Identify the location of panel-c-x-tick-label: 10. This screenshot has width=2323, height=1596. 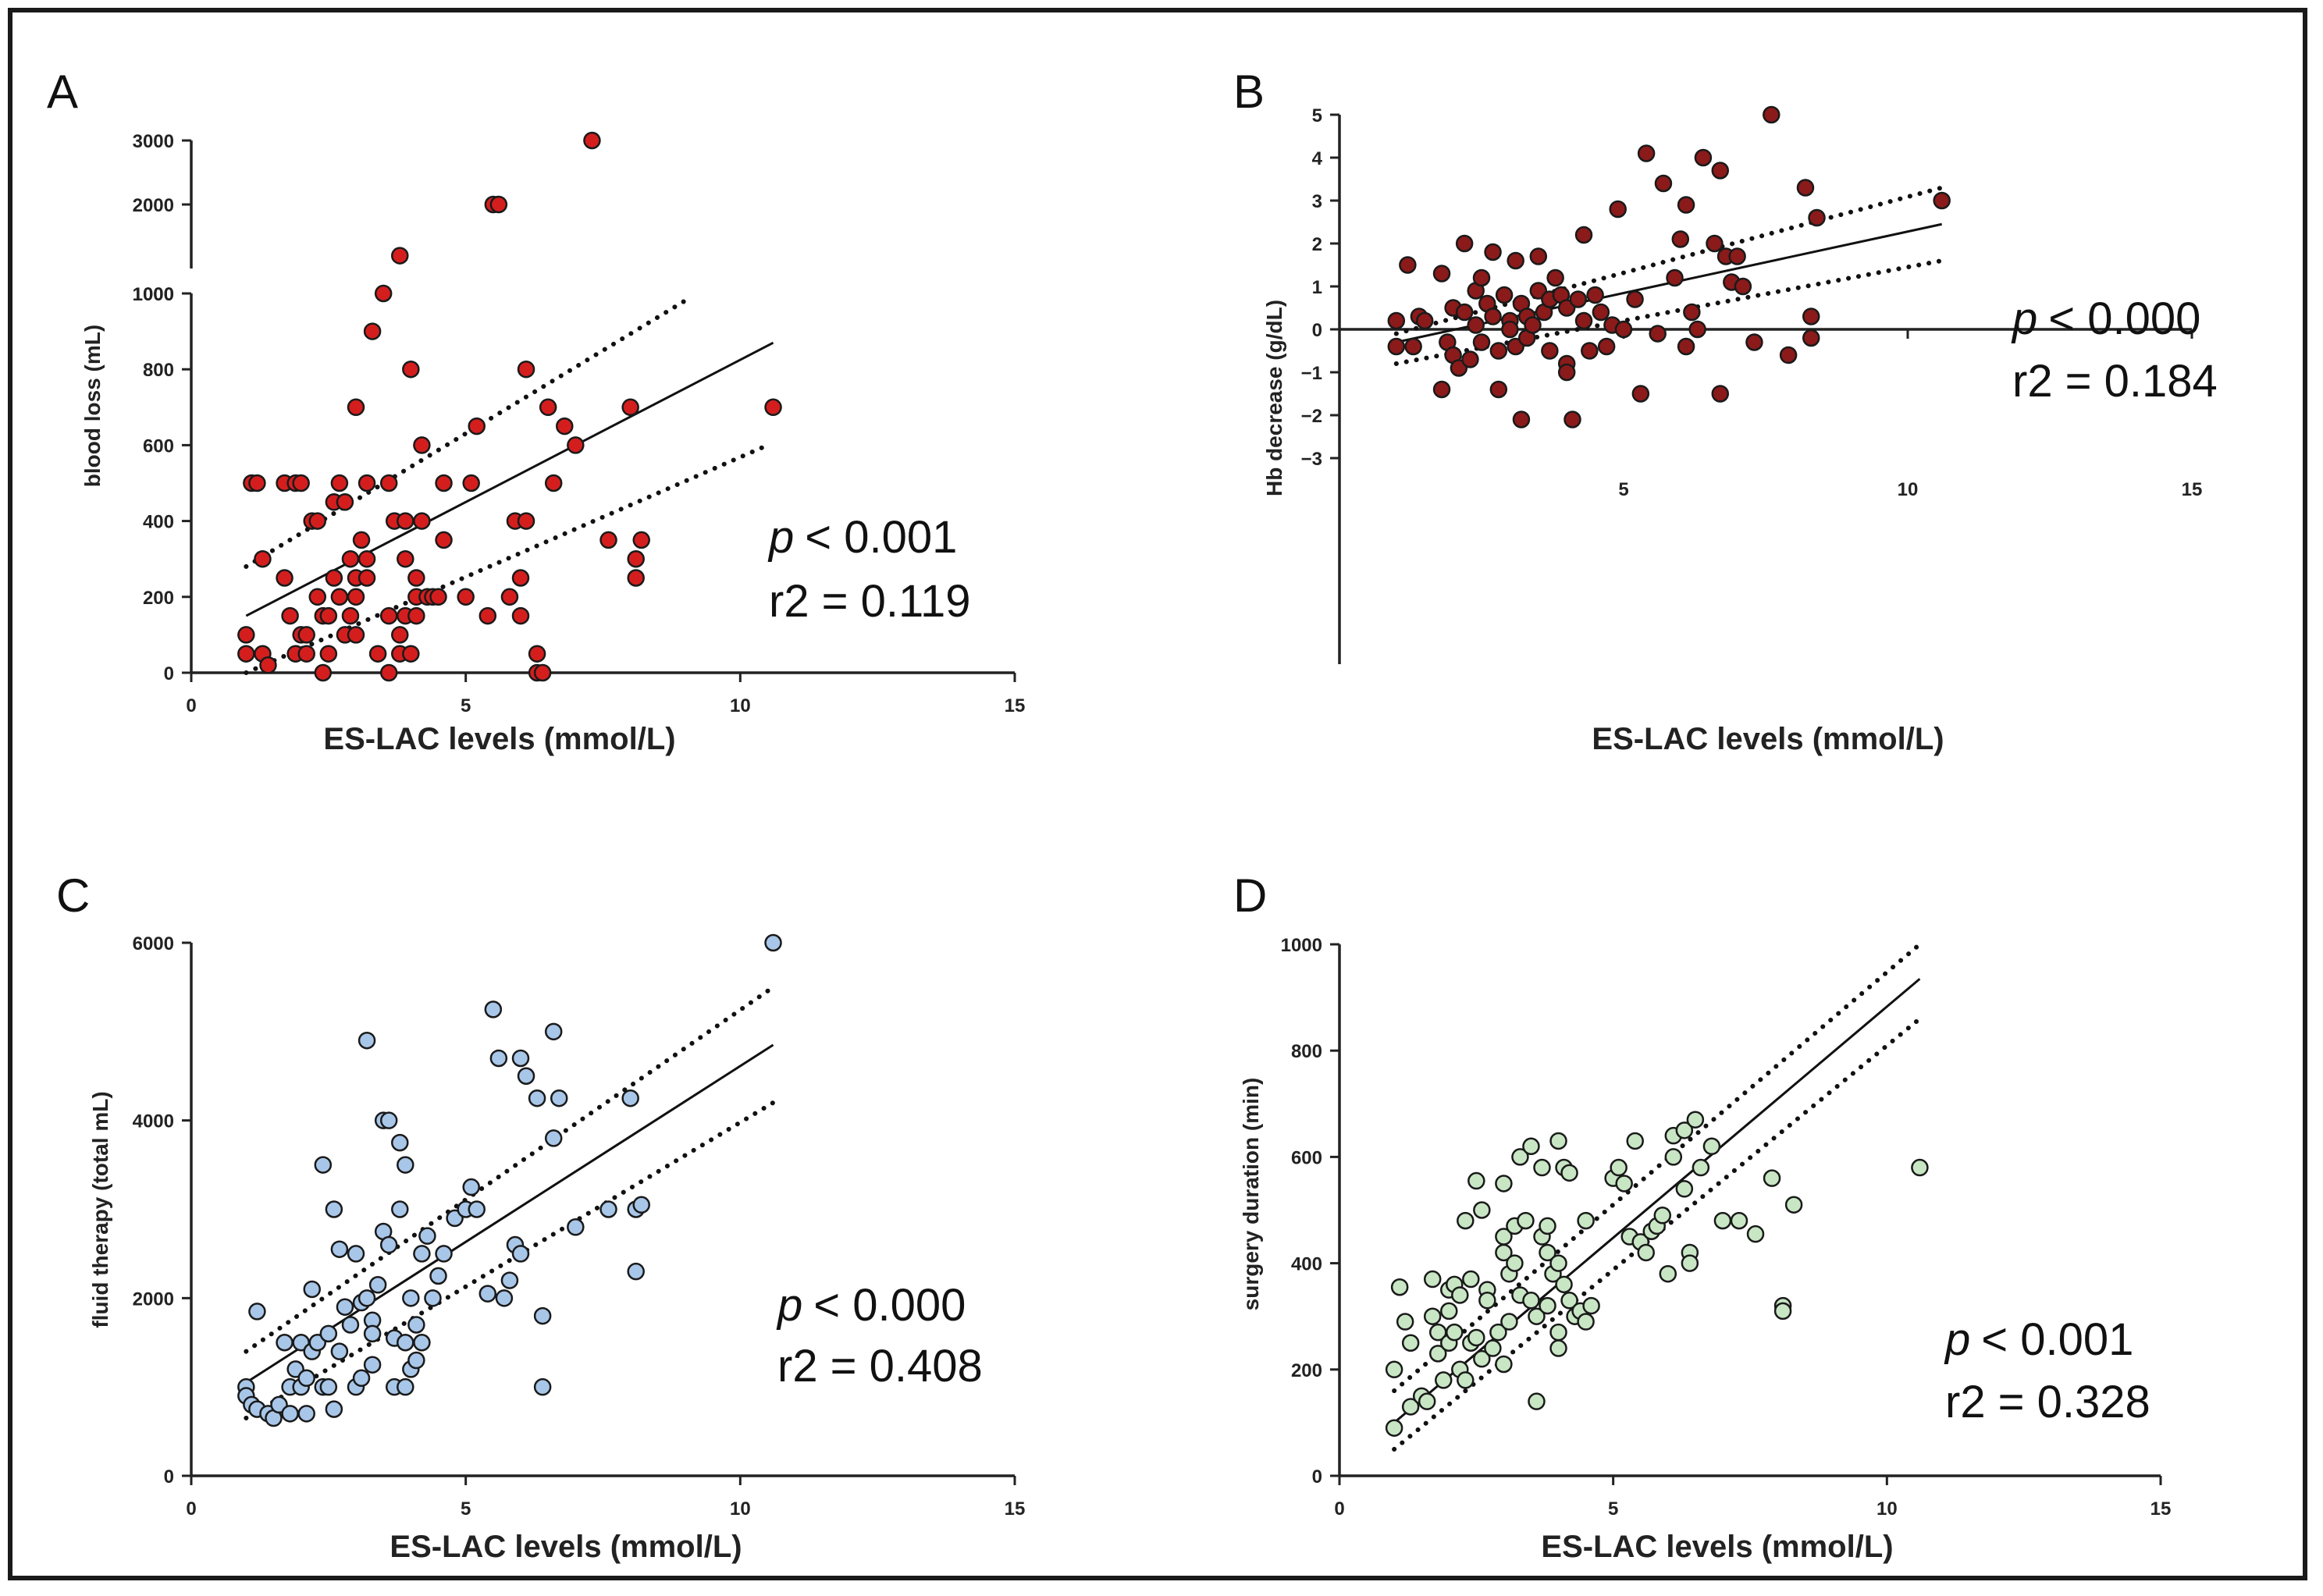
(740, 1509).